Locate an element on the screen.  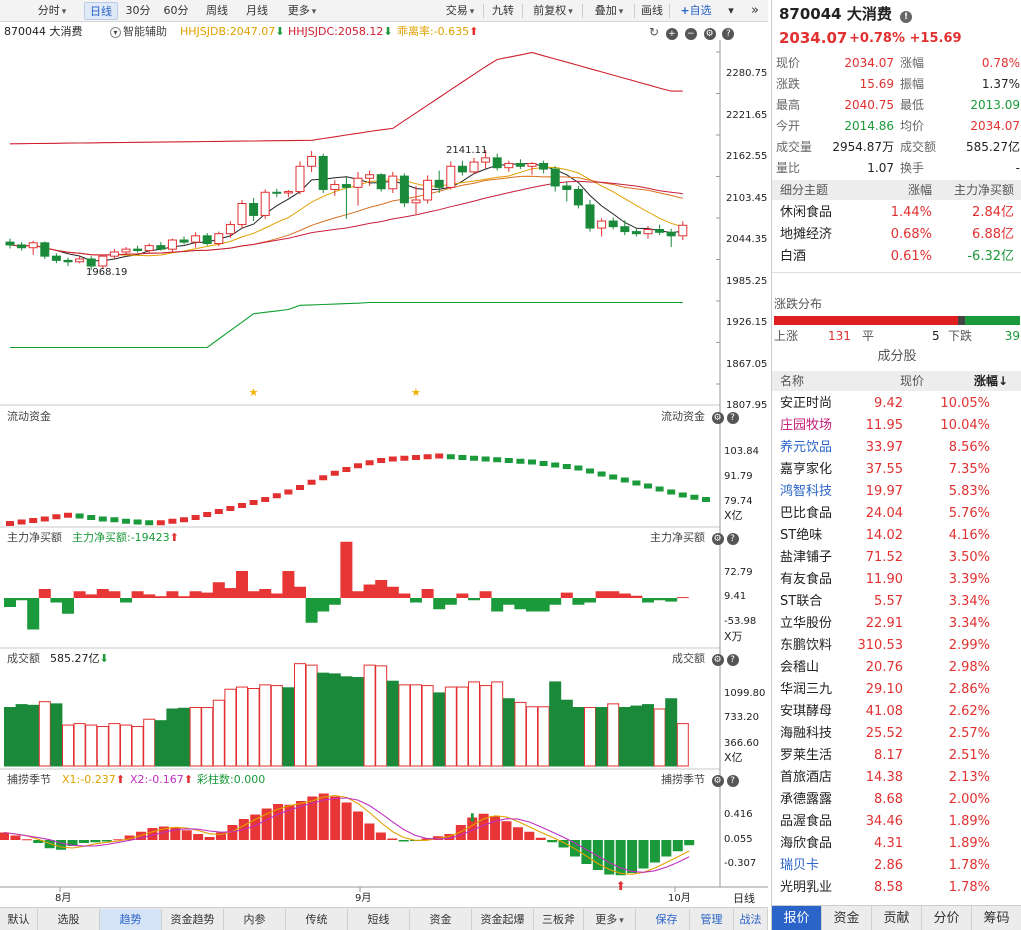
collapse-right-icon: » is located at coordinates (755, 10).